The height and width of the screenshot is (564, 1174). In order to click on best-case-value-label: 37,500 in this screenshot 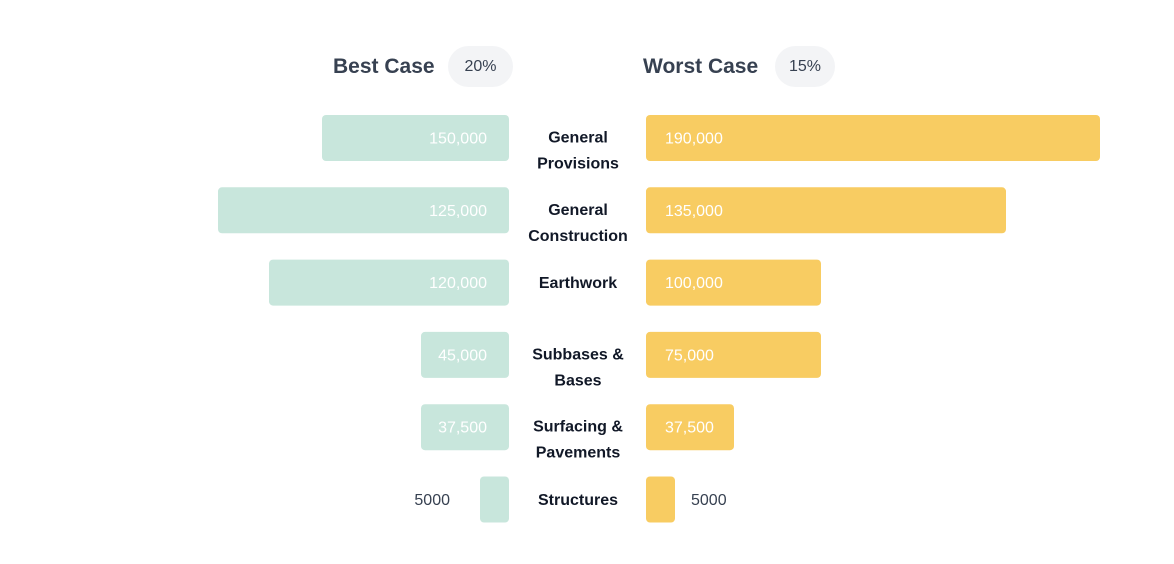, I will do `click(462, 428)`.